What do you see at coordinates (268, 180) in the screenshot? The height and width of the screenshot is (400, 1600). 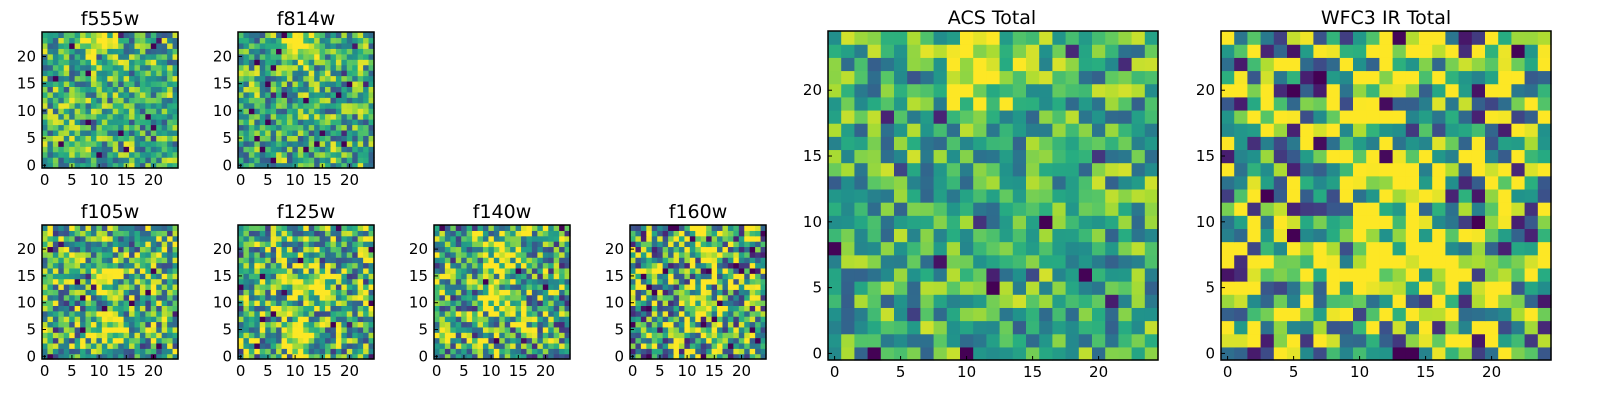 I see `x-tick-label: 5` at bounding box center [268, 180].